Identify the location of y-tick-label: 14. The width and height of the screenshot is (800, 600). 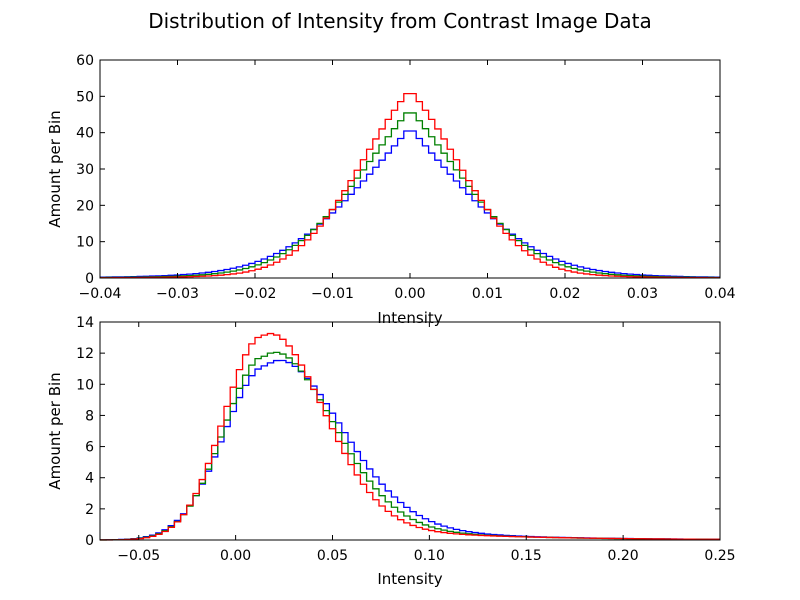
(85, 323).